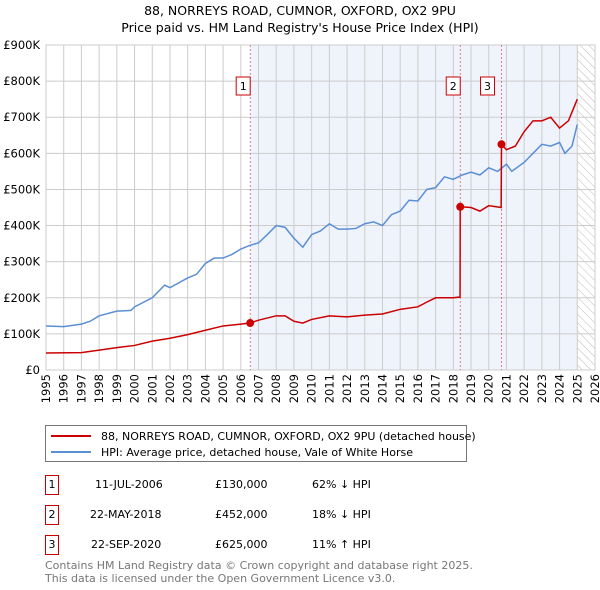  What do you see at coordinates (577, 388) in the screenshot?
I see `x-tick-label: 2025` at bounding box center [577, 388].